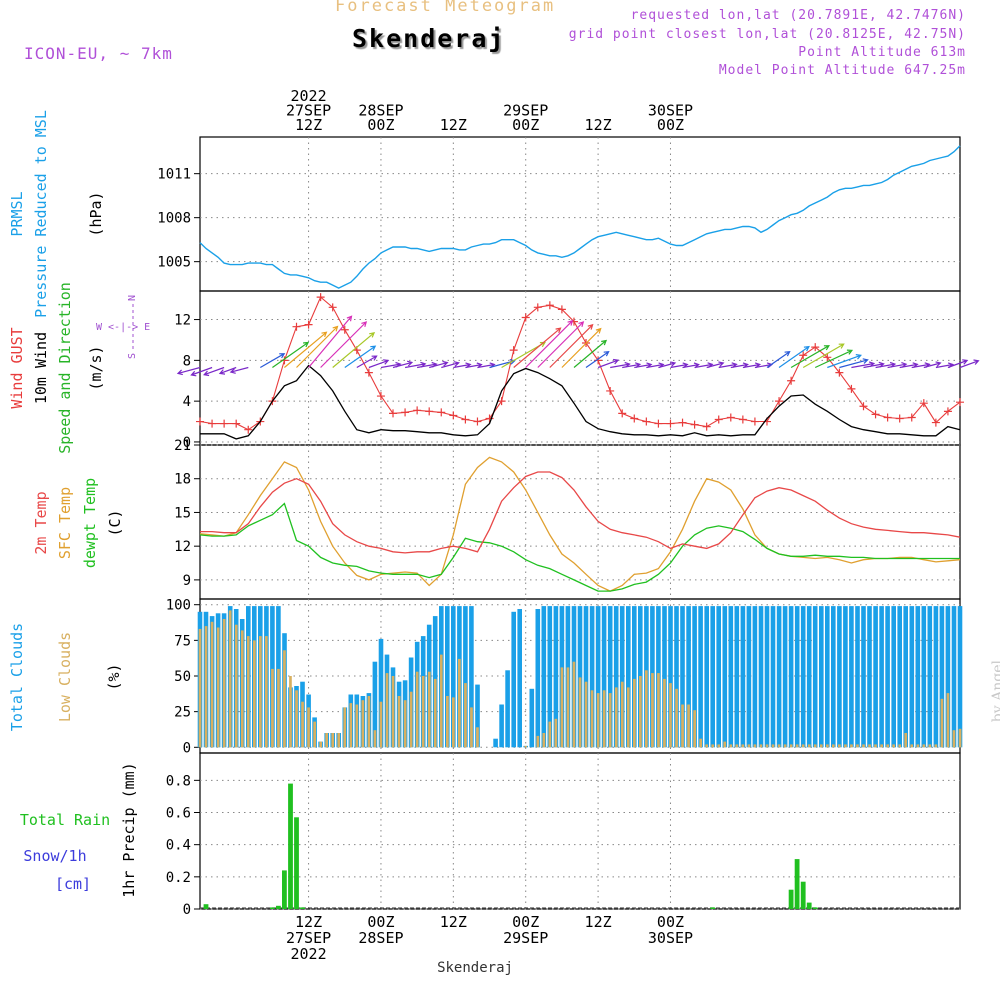 This screenshot has height=1000, width=1000. I want to click on temperature-ytick-label: 12, so click(182, 547).